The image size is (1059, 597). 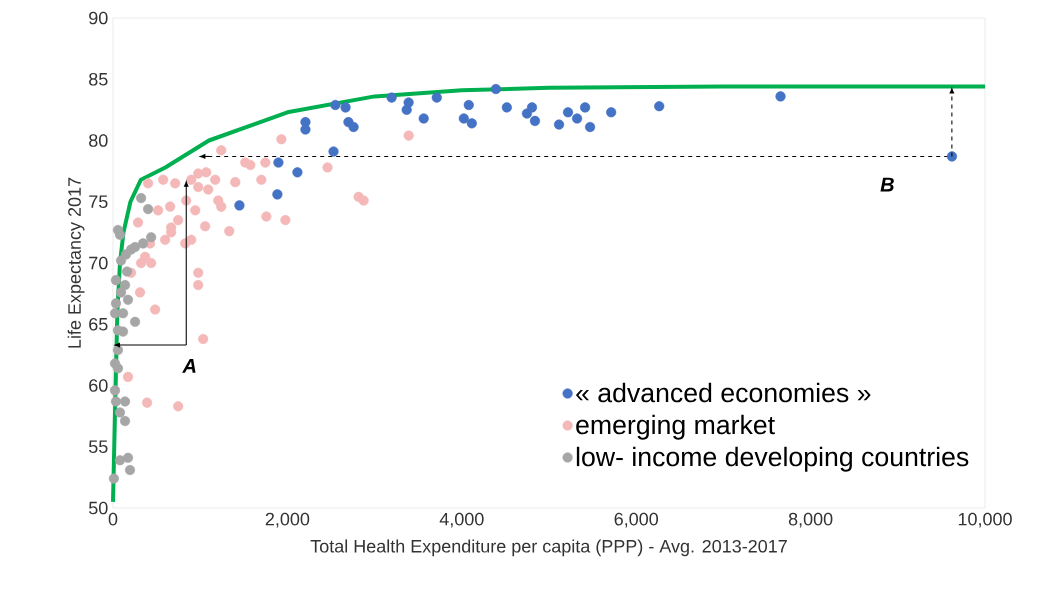 What do you see at coordinates (76, 262) in the screenshot?
I see `y-axis-title: Life Expectancy 2017` at bounding box center [76, 262].